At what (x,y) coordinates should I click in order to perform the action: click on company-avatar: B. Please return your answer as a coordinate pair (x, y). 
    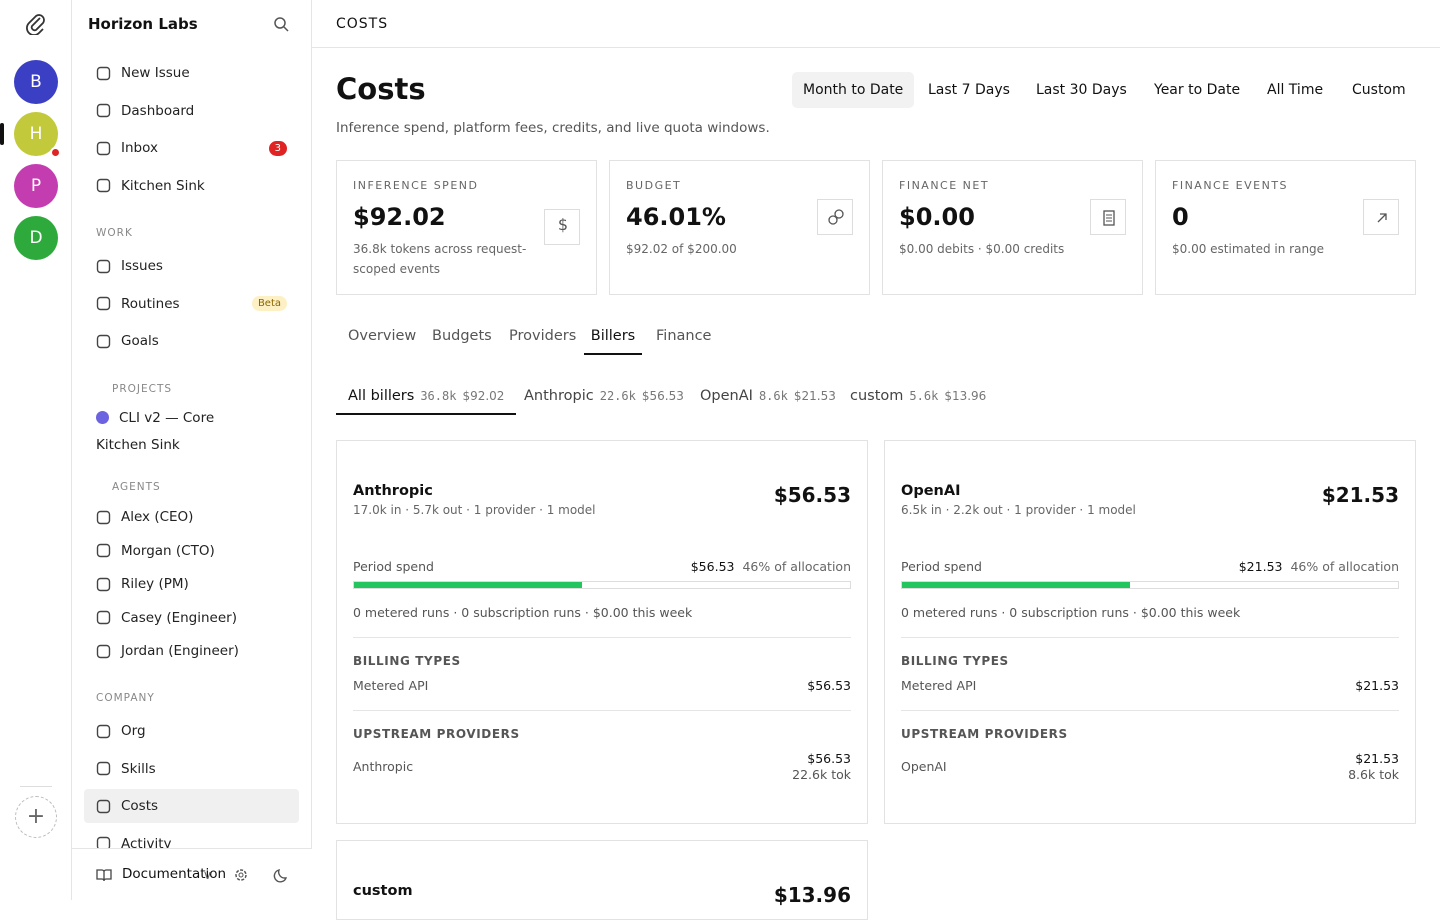
    Looking at the image, I should click on (36, 82).